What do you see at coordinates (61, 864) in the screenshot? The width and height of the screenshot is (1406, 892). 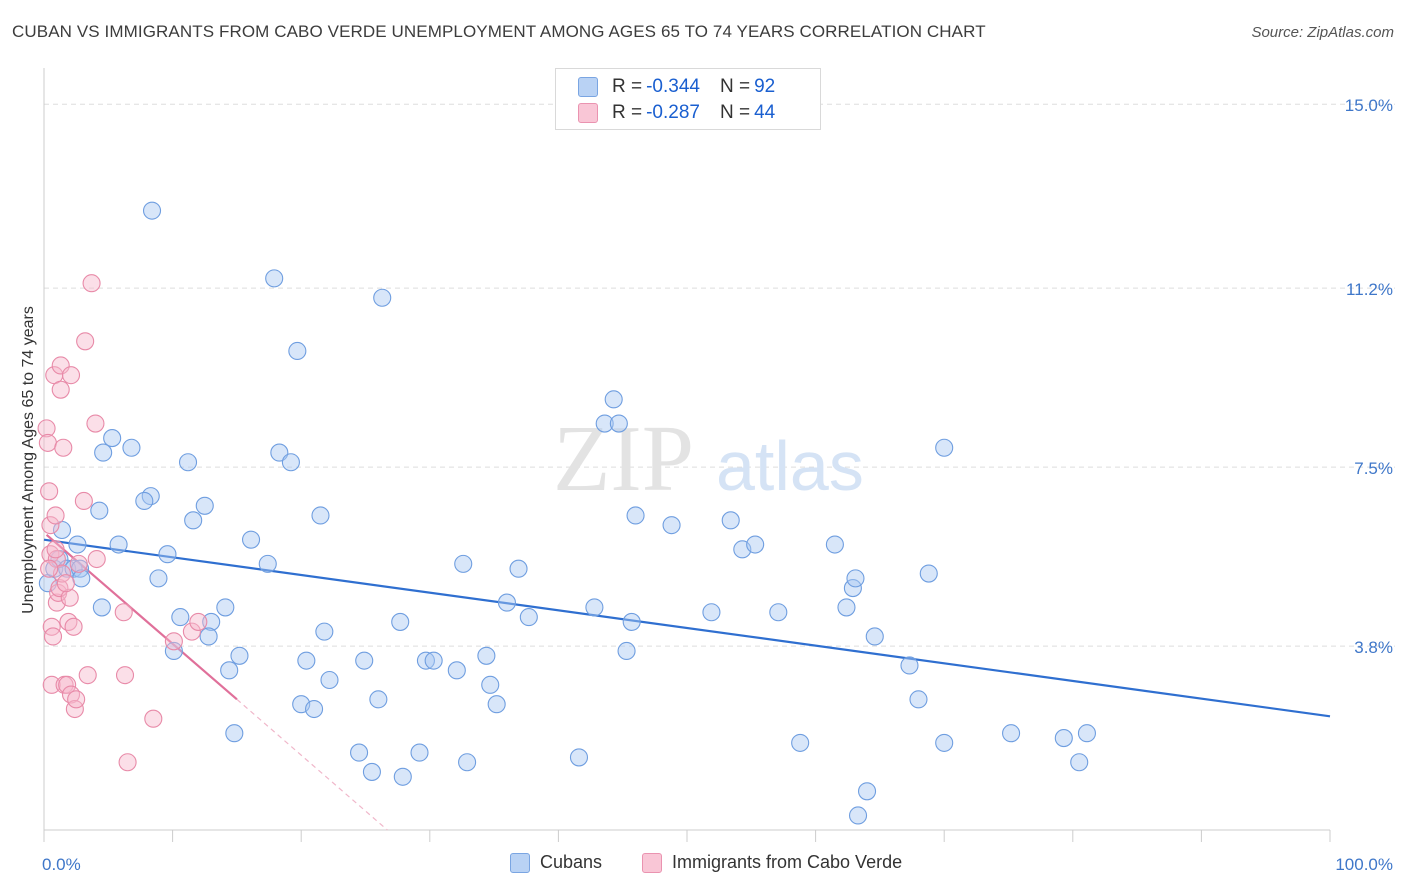 I see `x-tick-label-min: 0.0%` at bounding box center [61, 864].